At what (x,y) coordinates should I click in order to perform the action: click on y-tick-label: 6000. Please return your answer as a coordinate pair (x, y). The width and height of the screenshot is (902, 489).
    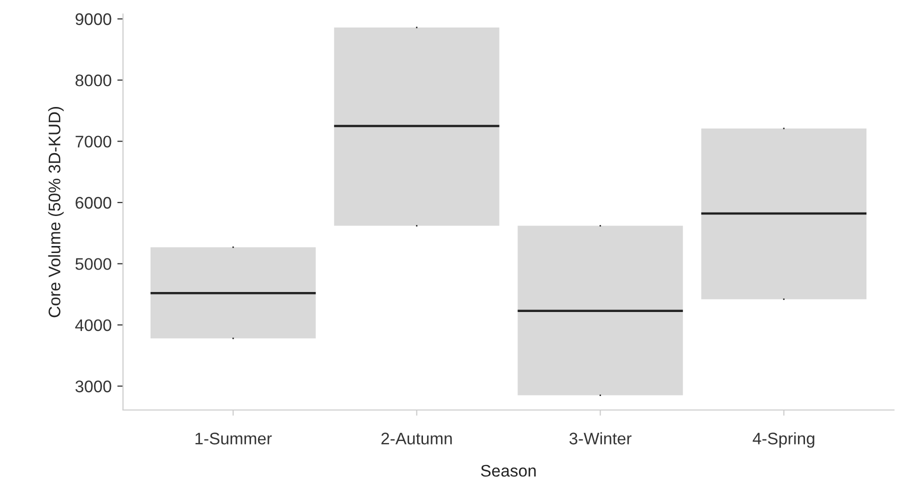
    Looking at the image, I should click on (94, 202).